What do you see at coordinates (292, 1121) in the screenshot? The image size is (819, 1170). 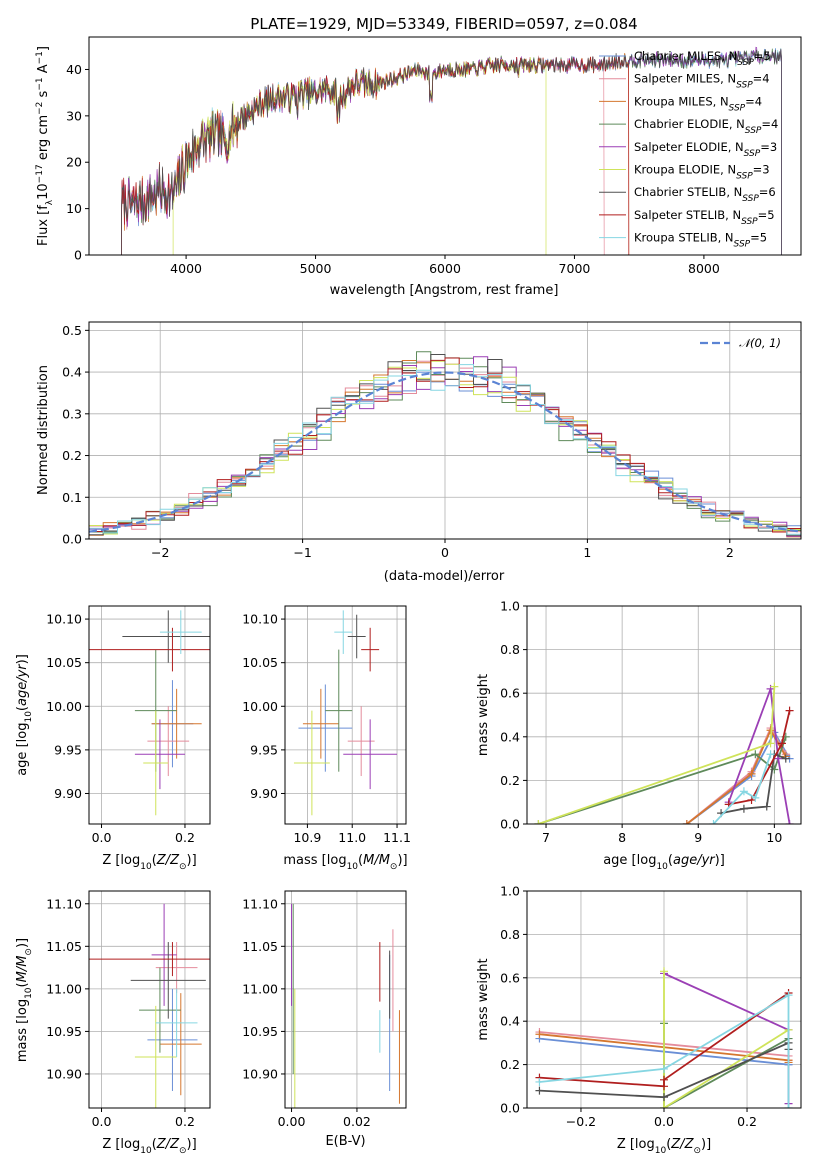 I see `x-tick-label-0: 0.00` at bounding box center [292, 1121].